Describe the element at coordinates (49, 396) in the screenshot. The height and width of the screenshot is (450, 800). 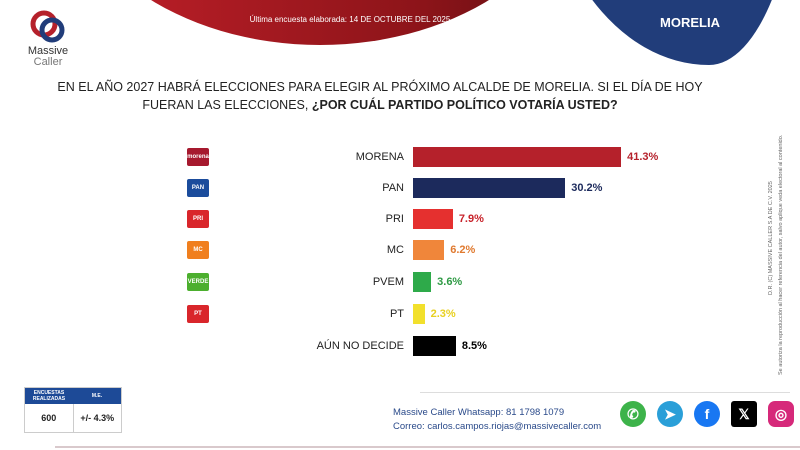
I see `stats-header-surveys: ENCUESTAS REALIZADAS` at that location.